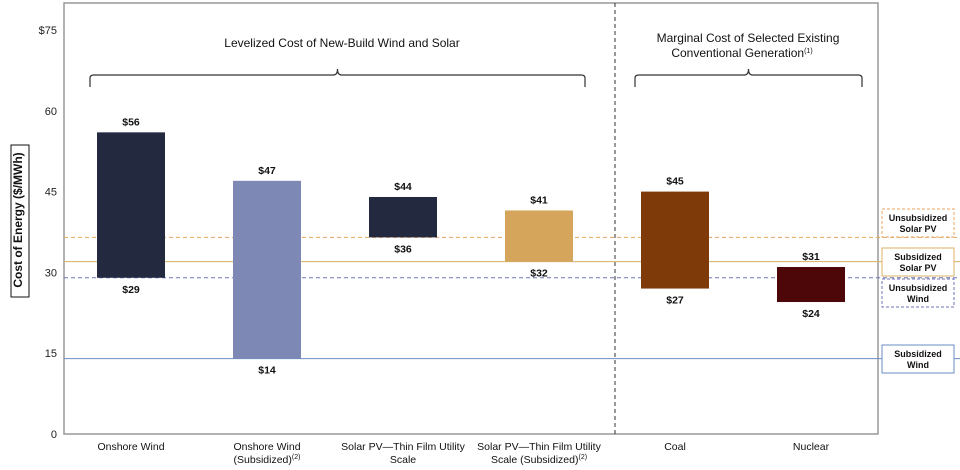 The height and width of the screenshot is (470, 960). Describe the element at coordinates (51, 354) in the screenshot. I see `y-tick-label: 15` at that location.